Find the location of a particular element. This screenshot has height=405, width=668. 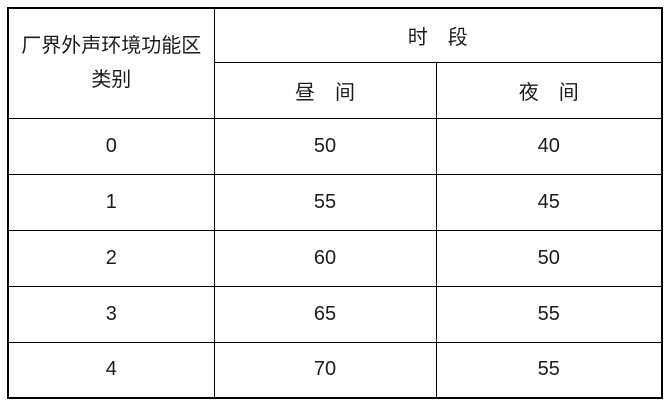

cell-day-value: 50 is located at coordinates (325, 146).